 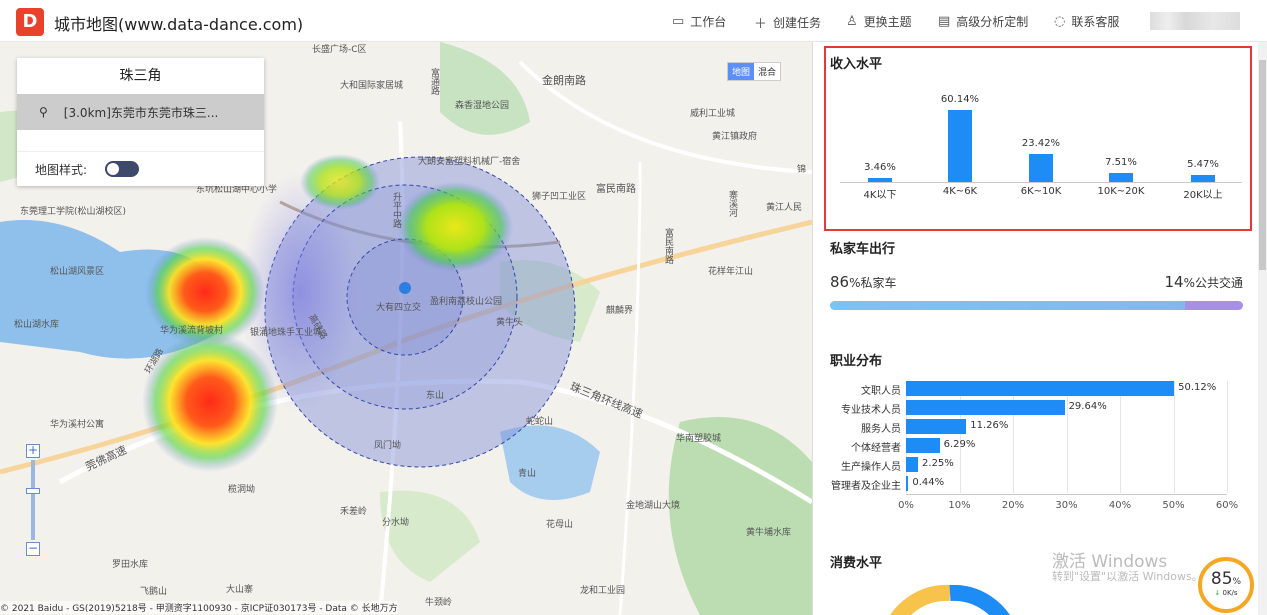 What do you see at coordinates (1203, 195) in the screenshot?
I see `income-category: 20K以上` at bounding box center [1203, 195].